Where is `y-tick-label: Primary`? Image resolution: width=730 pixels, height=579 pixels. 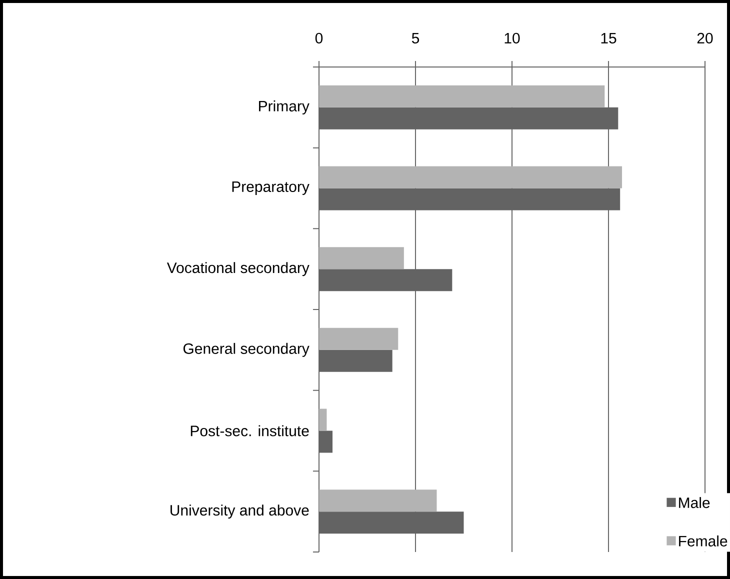 y-tick-label: Primary is located at coordinates (284, 107).